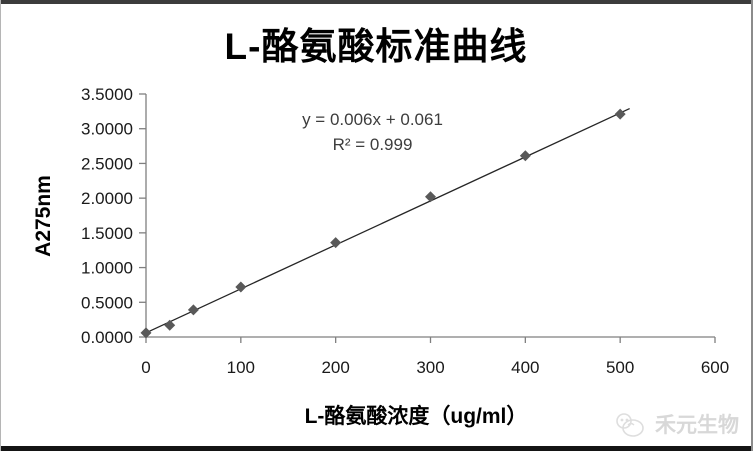  What do you see at coordinates (620, 367) in the screenshot?
I see `x-tick-label: 500` at bounding box center [620, 367].